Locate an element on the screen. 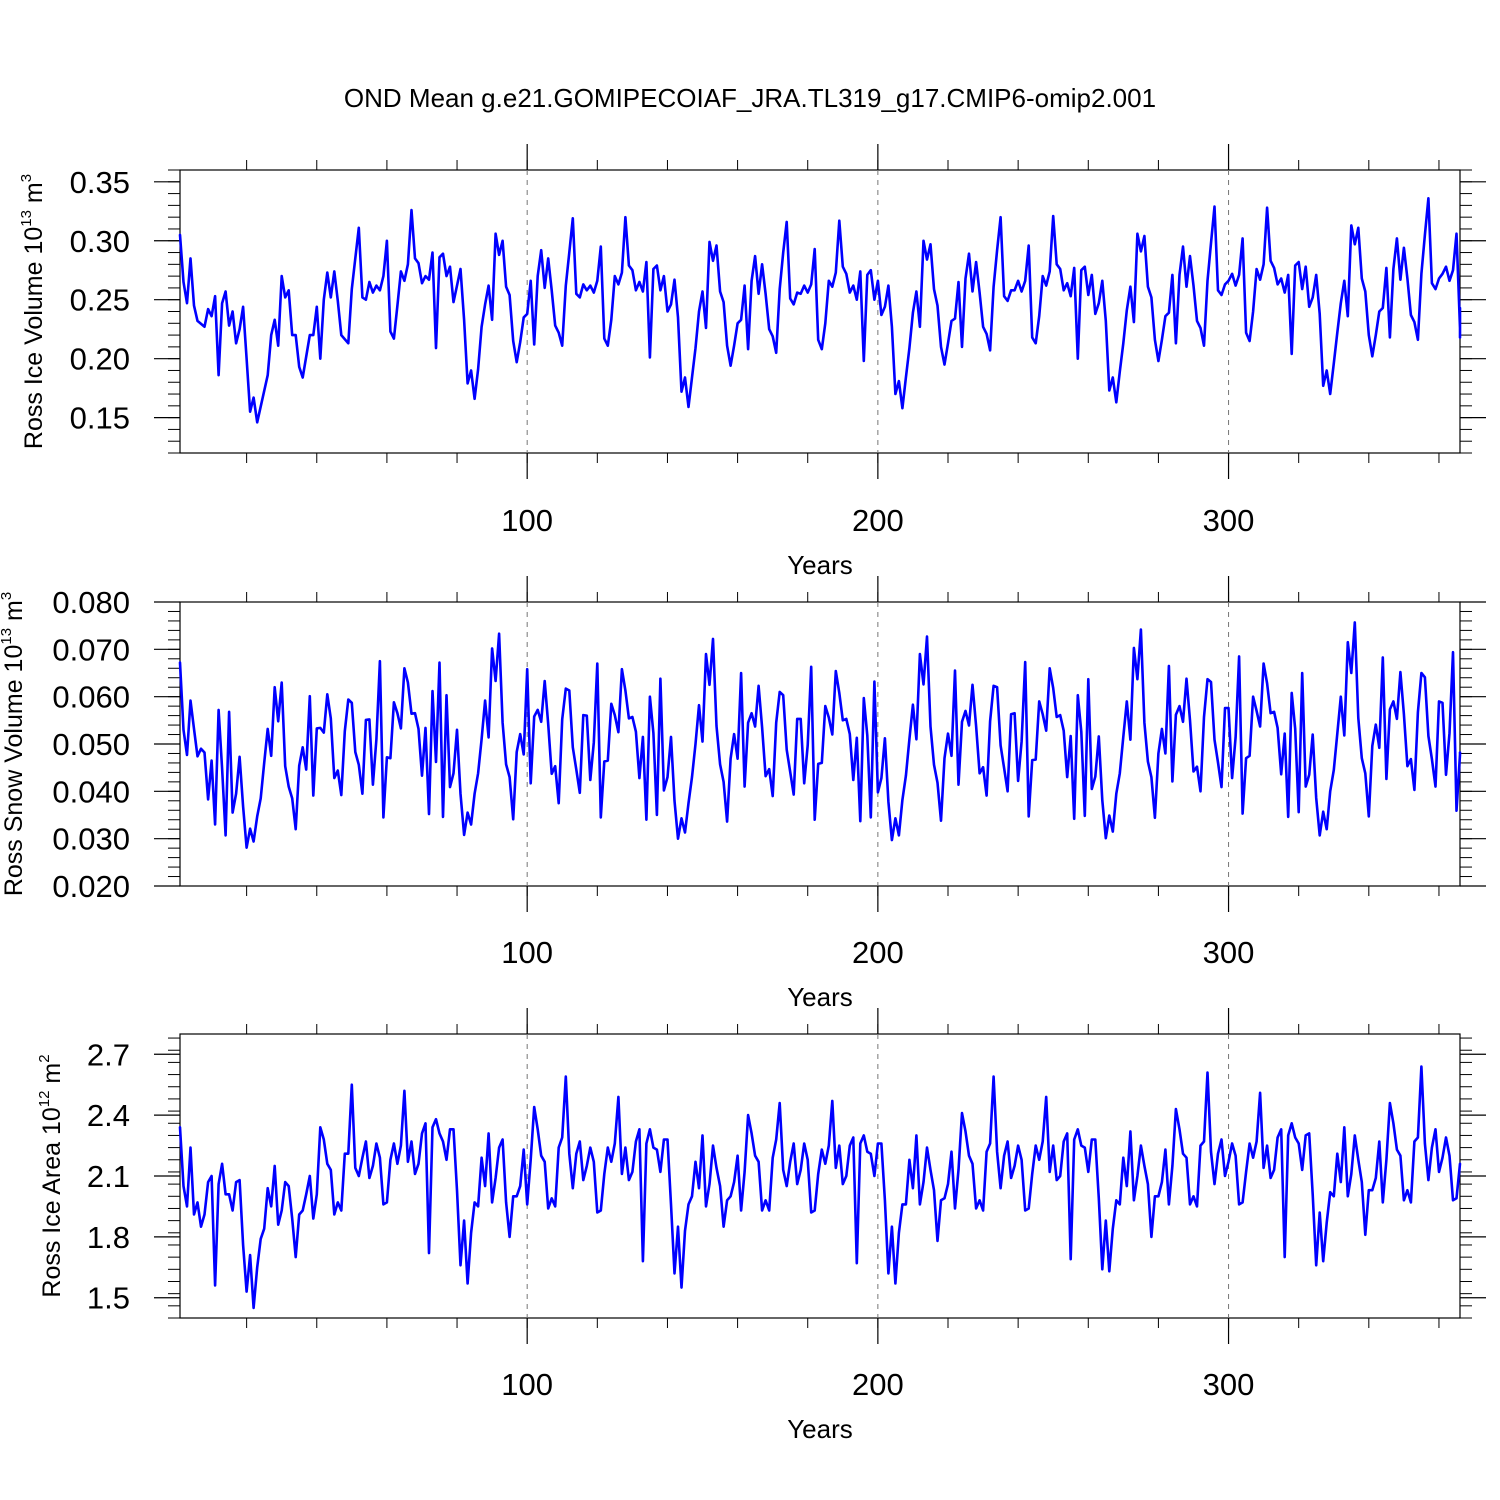 The width and height of the screenshot is (1500, 1500). y-tick-label: 0.15 is located at coordinates (100, 418).